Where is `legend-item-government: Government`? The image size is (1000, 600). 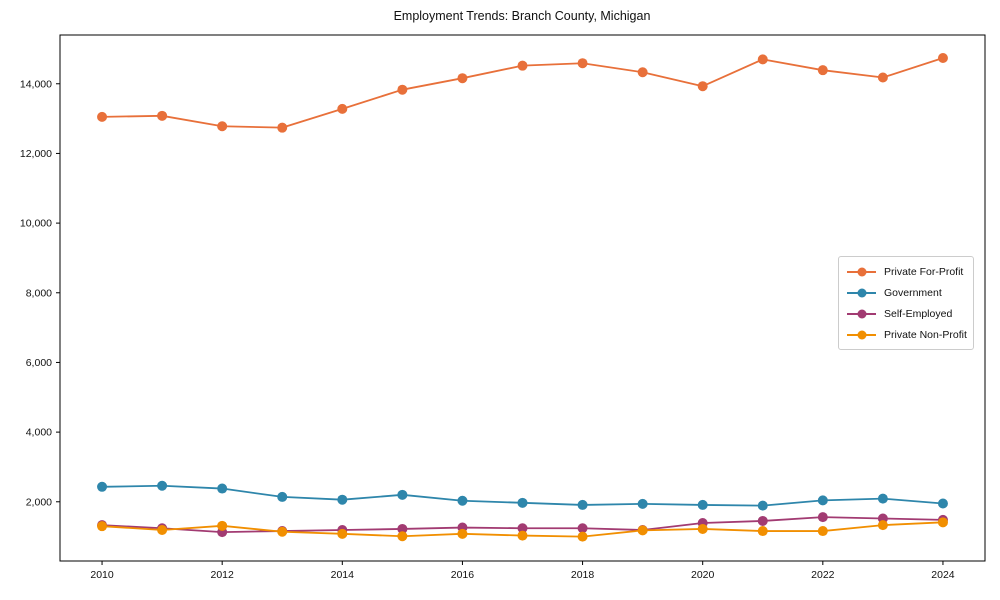 legend-item-government: Government is located at coordinates (906, 292).